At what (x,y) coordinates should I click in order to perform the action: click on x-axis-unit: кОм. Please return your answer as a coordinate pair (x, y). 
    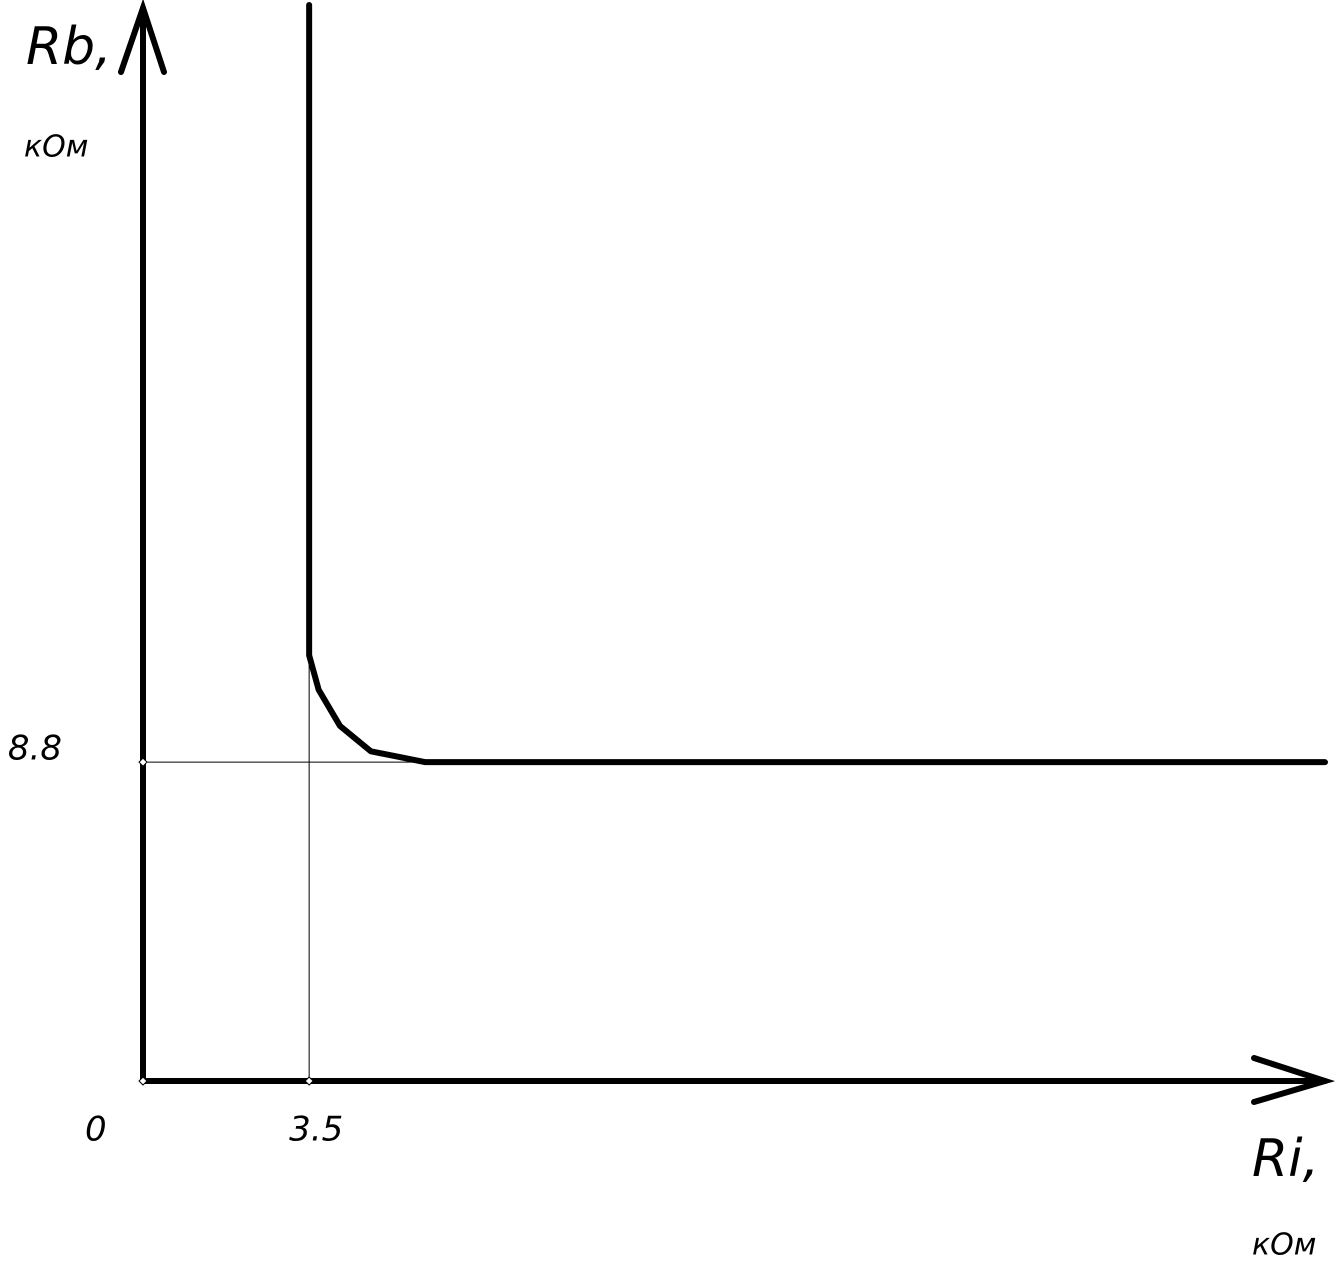
    Looking at the image, I should click on (1284, 1245).